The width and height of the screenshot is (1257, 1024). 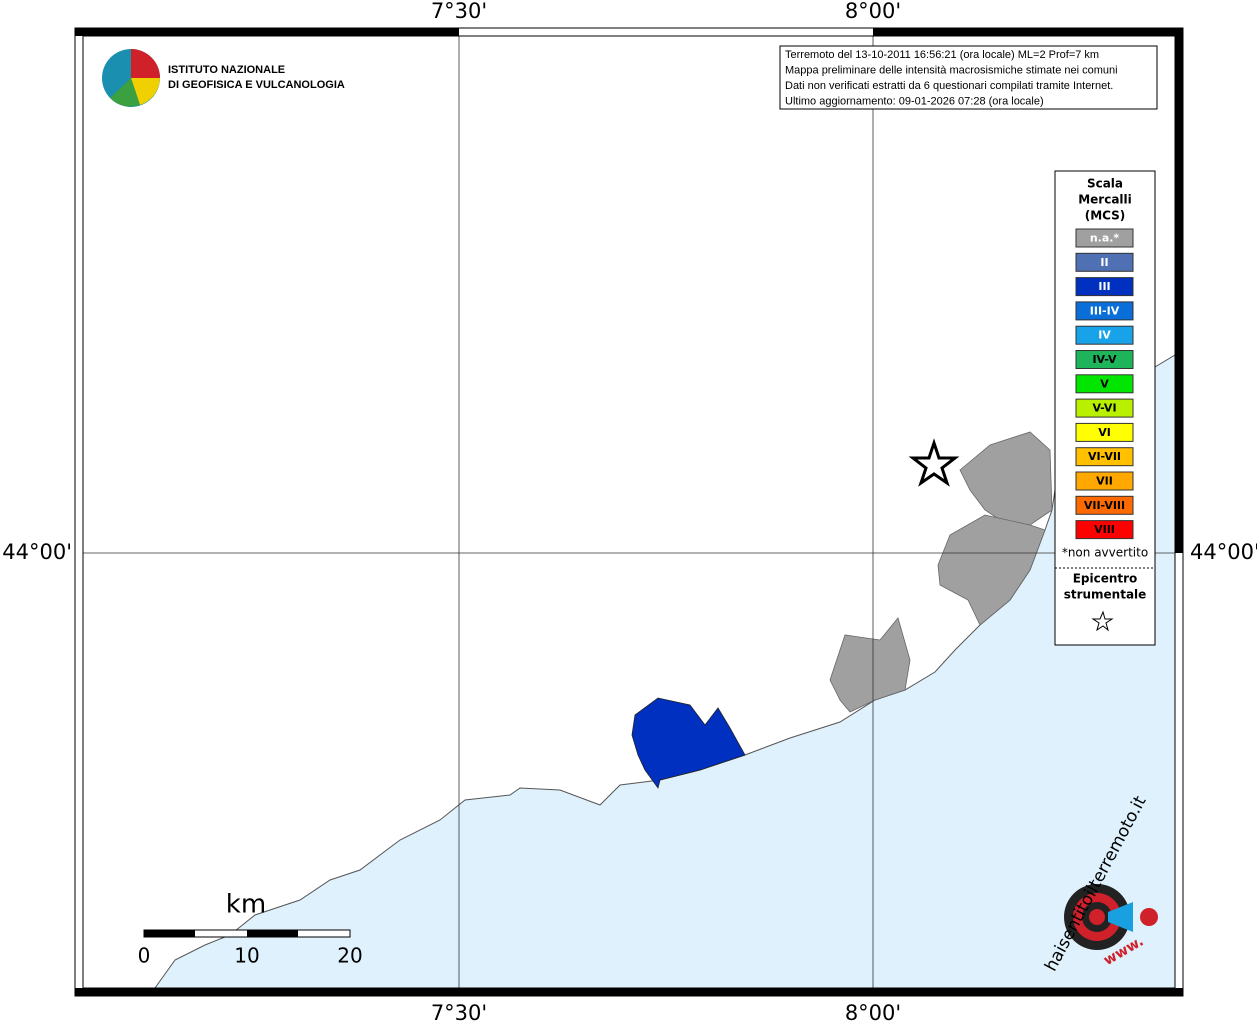 I want to click on legend-label: III, so click(x=1104, y=286).